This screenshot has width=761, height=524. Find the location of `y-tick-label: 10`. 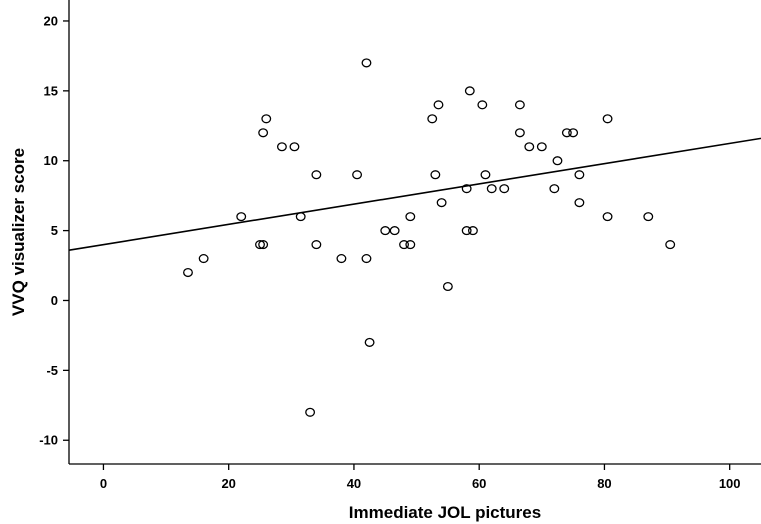

y-tick-label: 10 is located at coordinates (51, 160).